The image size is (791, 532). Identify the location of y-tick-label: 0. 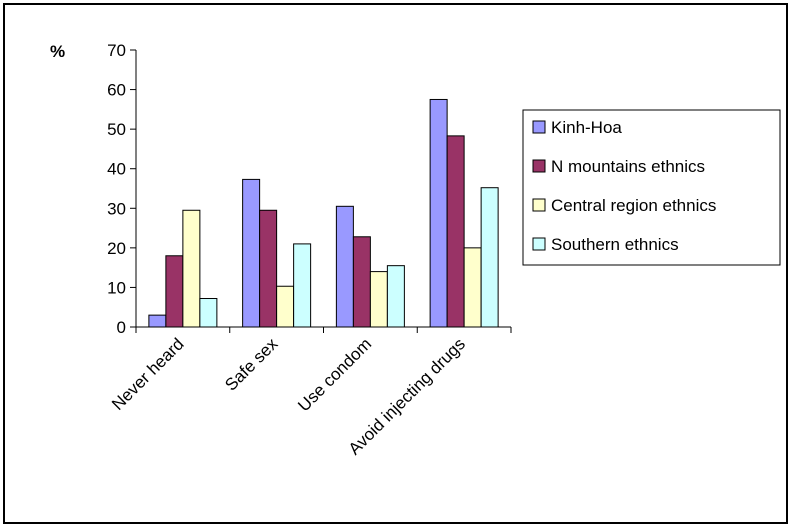
(121, 327).